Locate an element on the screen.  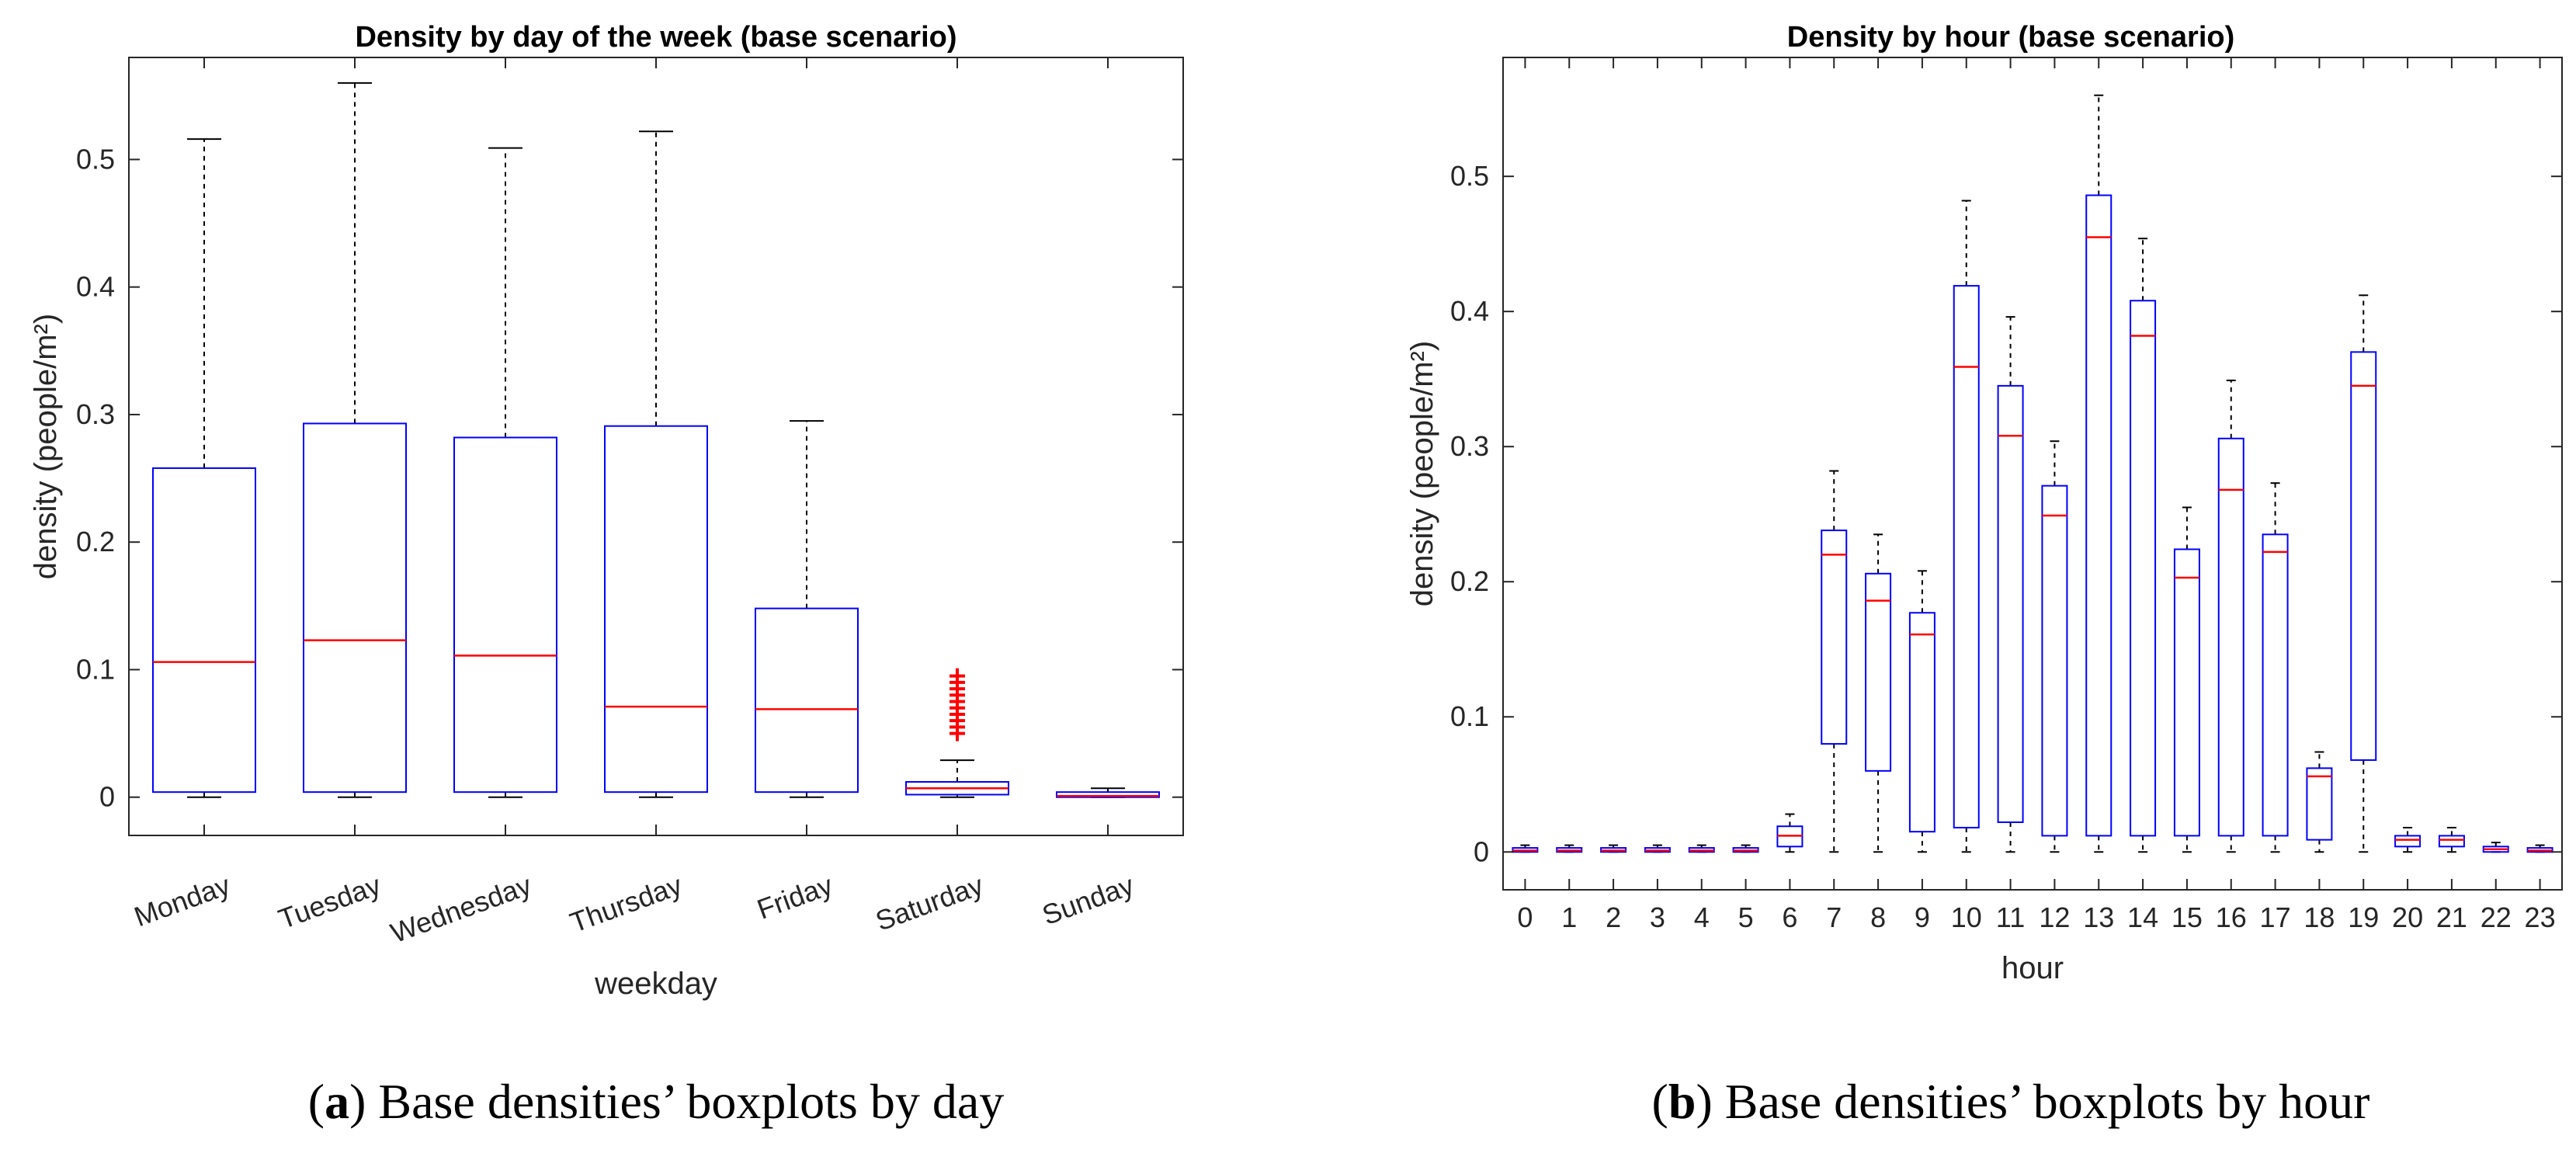
chart-a-xlabel: weekday is located at coordinates (655, 984).